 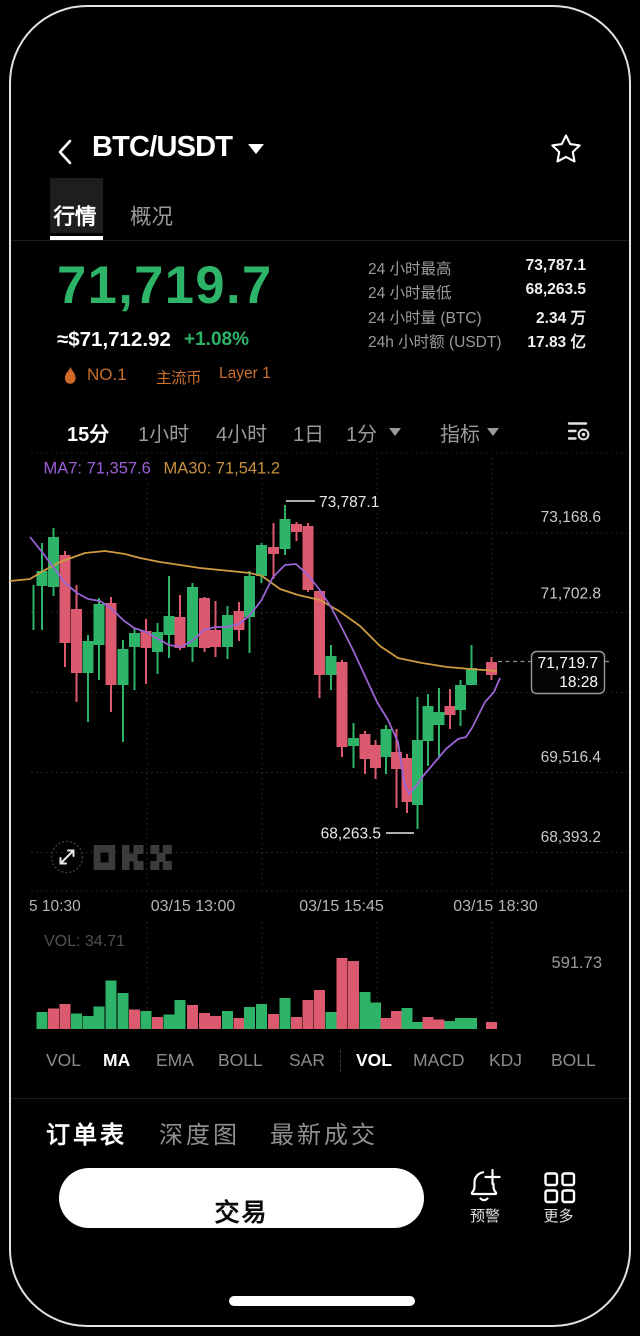 What do you see at coordinates (571, 594) in the screenshot?
I see `svg-text: 71,702.8` at bounding box center [571, 594].